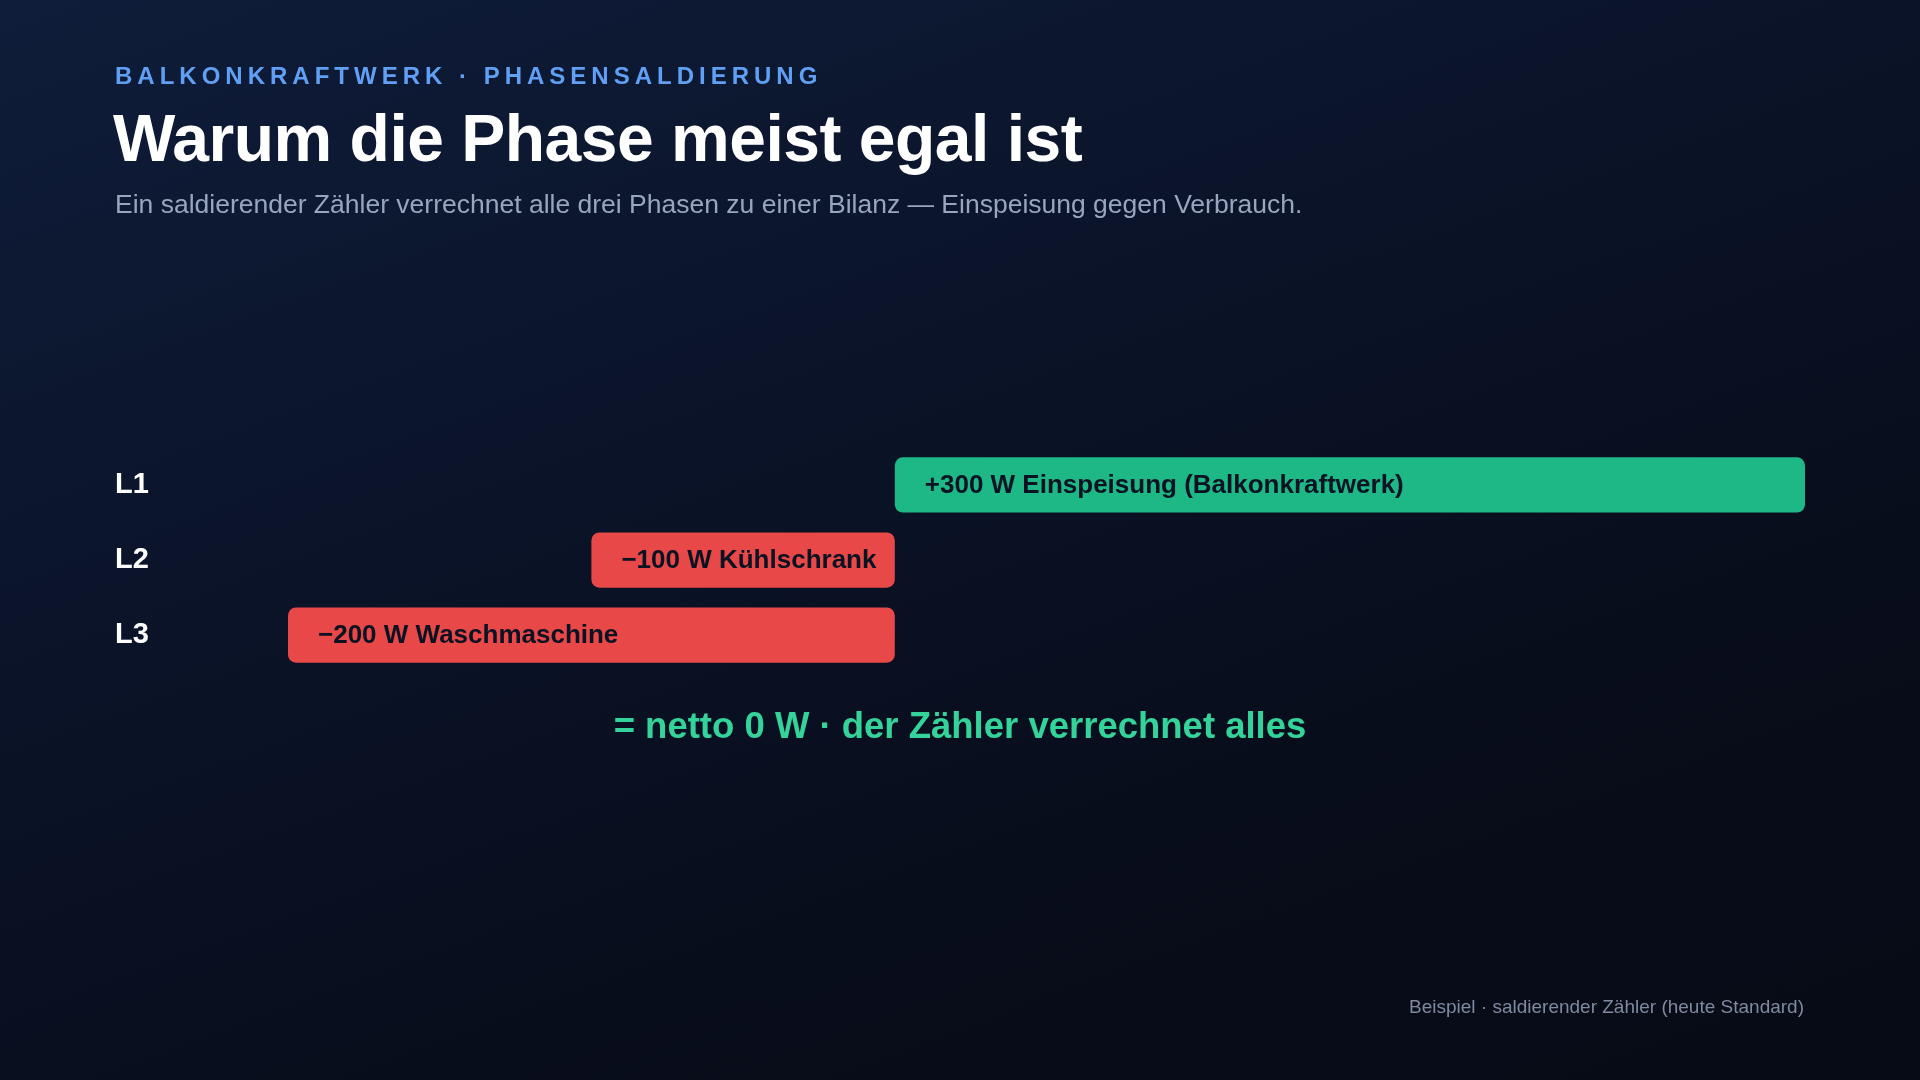  What do you see at coordinates (132, 558) in the screenshot?
I see `y-tick-label: L2` at bounding box center [132, 558].